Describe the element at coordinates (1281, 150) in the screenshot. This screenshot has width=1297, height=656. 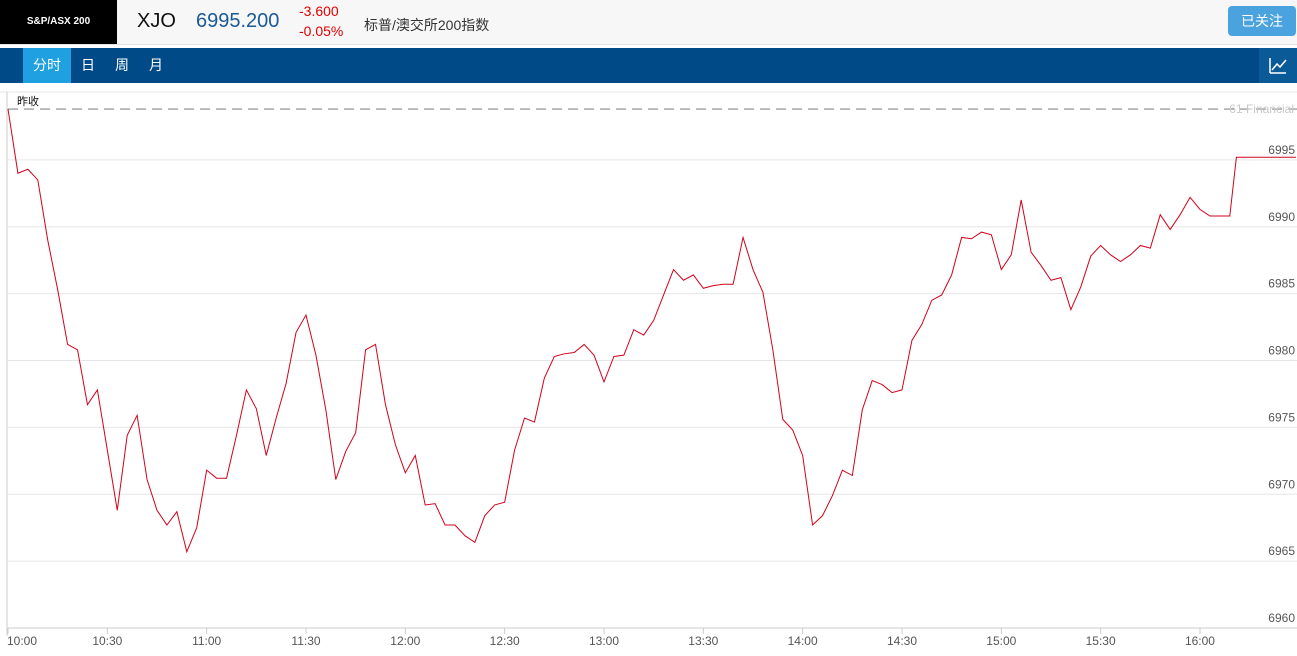
I see `y-tick-label: 6995` at that location.